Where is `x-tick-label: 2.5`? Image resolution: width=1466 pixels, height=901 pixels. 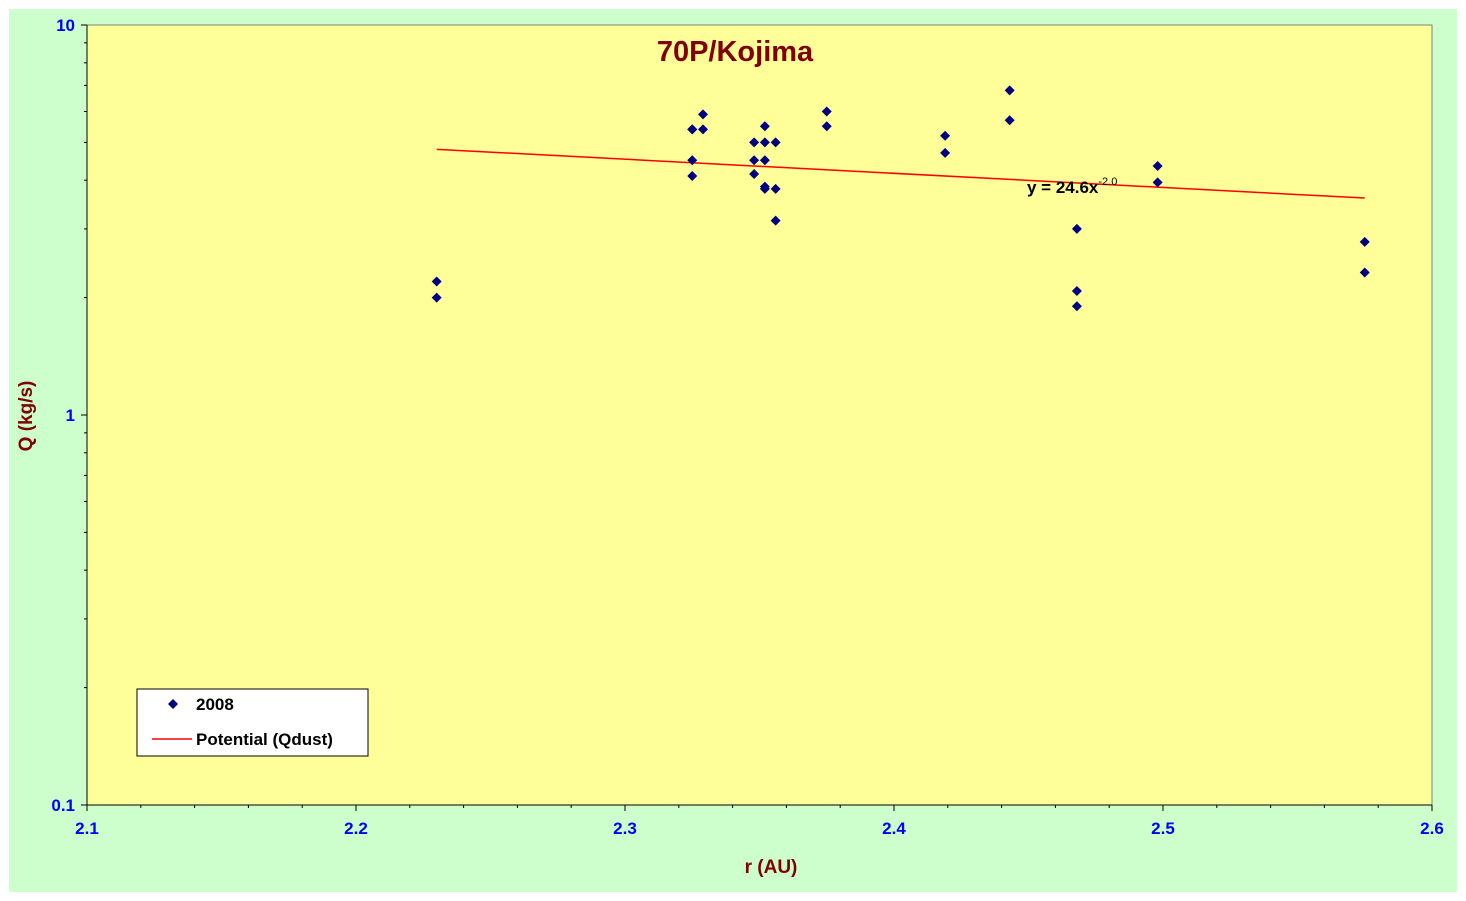 x-tick-label: 2.5 is located at coordinates (1163, 828).